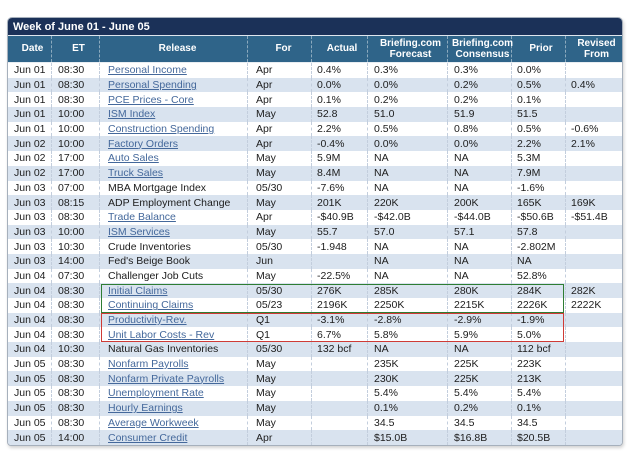  I want to click on cell-revised: 169K, so click(593, 202).